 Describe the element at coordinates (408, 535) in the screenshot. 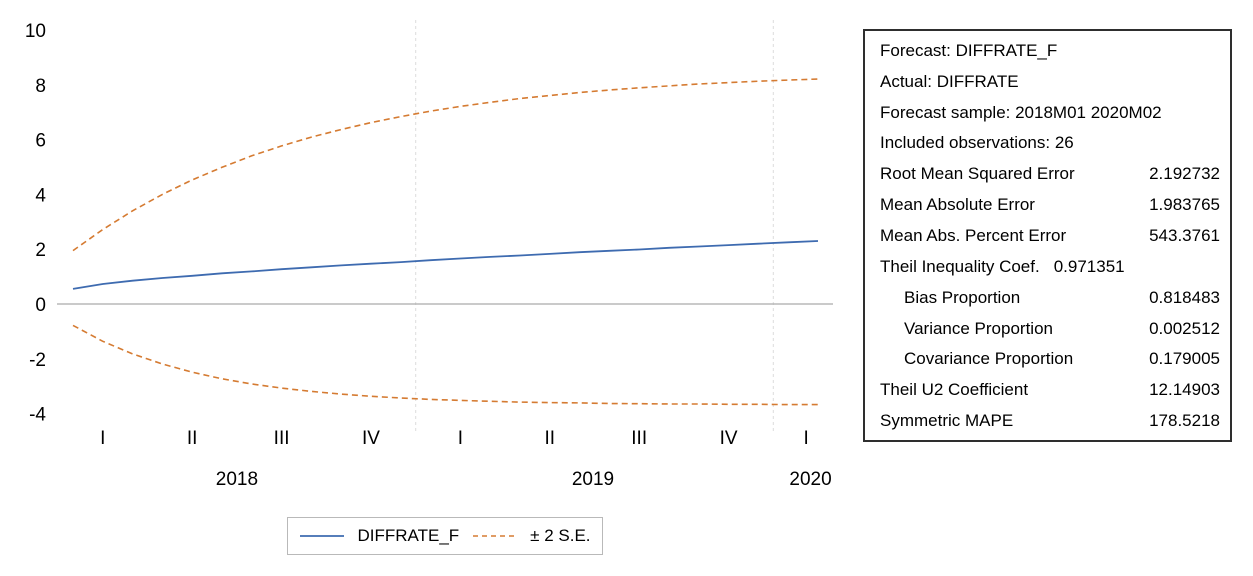

I see `legend-label: DIFFRATE_F` at that location.